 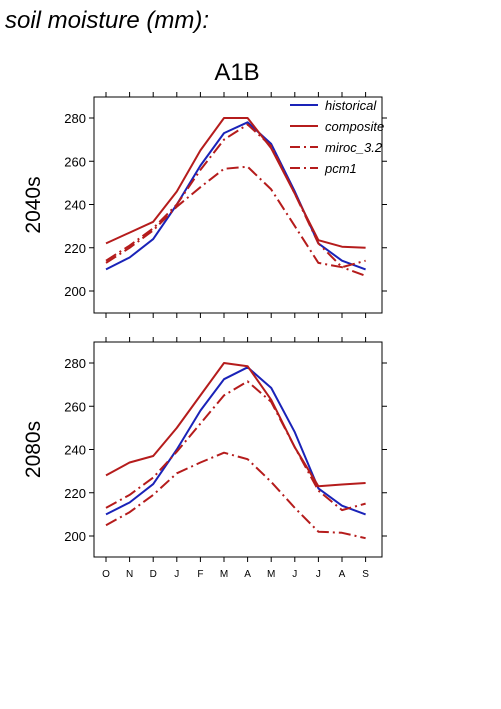 I want to click on x-tick-label: D, so click(x=153, y=574).